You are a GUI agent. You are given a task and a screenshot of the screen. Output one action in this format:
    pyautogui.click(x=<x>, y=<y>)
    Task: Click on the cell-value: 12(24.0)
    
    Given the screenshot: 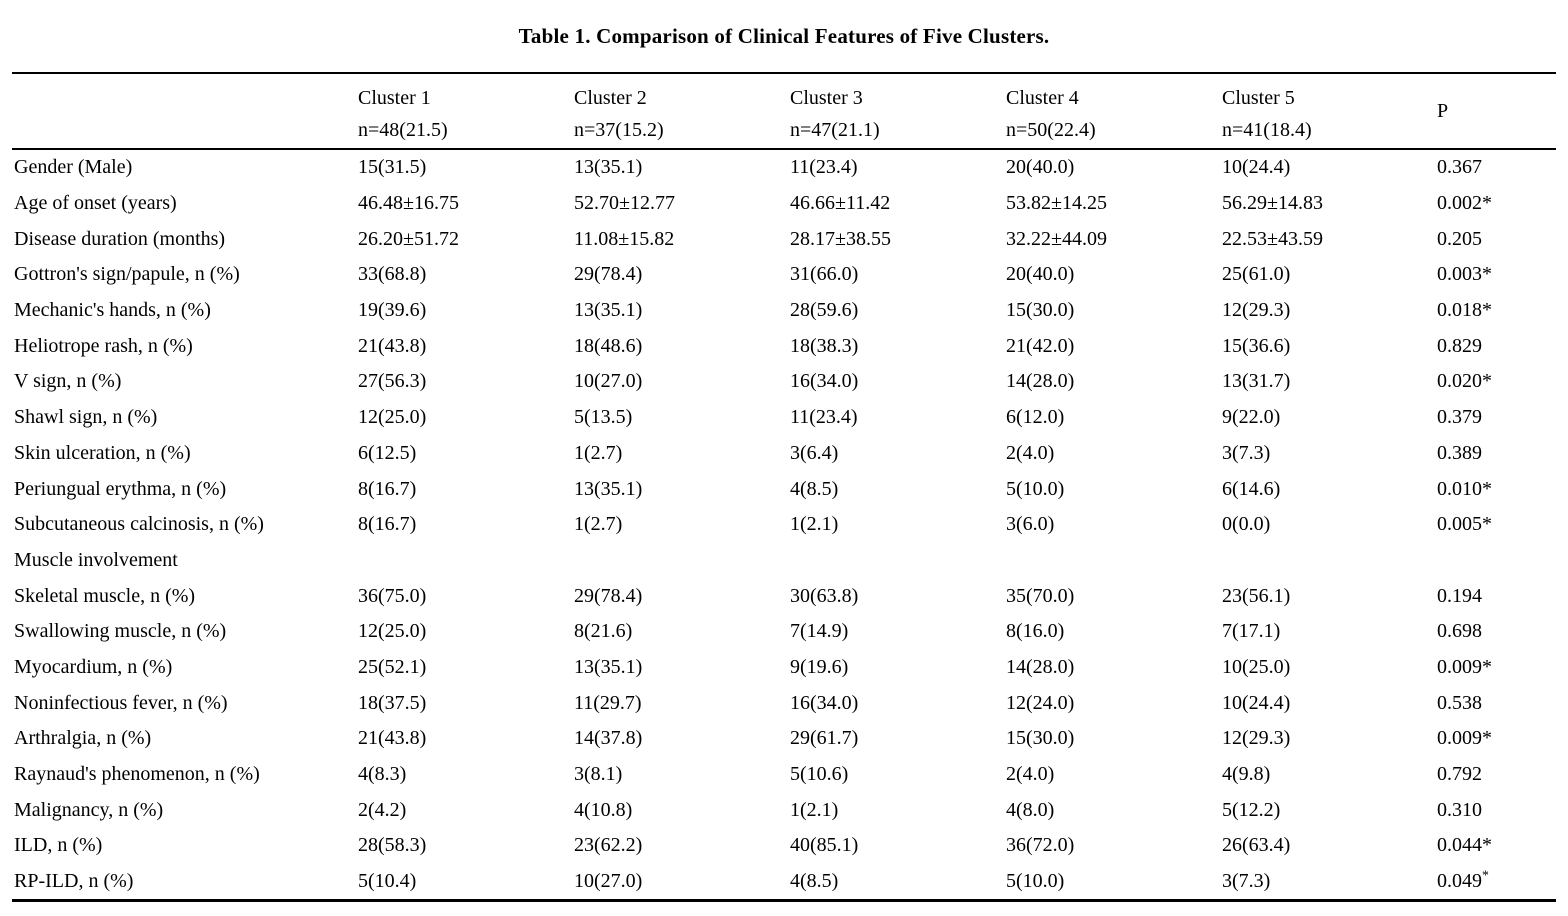 What is the action you would take?
    pyautogui.click(x=1040, y=702)
    